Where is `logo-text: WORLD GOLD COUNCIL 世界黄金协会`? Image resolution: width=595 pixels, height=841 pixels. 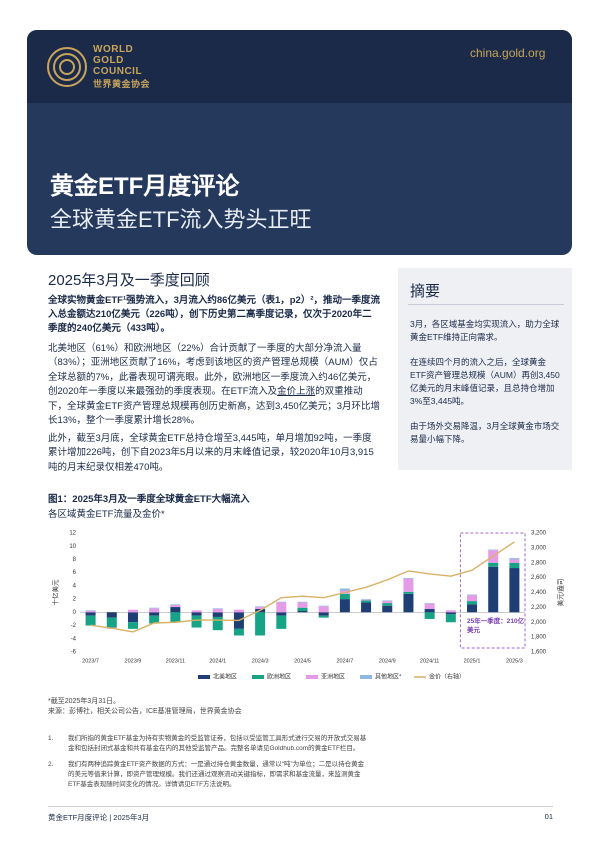 logo-text: WORLD GOLD COUNCIL 世界黄金协会 is located at coordinates (121, 67).